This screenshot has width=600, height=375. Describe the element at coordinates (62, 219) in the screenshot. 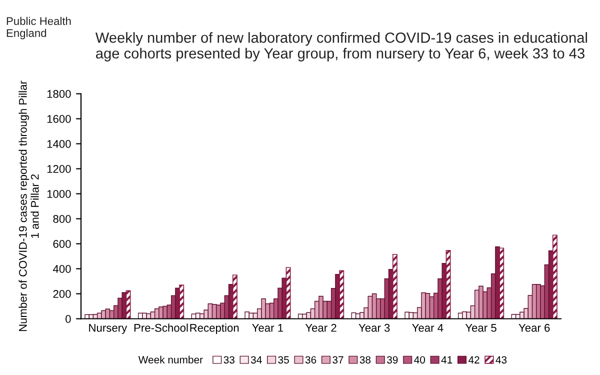

I see `y-tick-label: 800` at that location.